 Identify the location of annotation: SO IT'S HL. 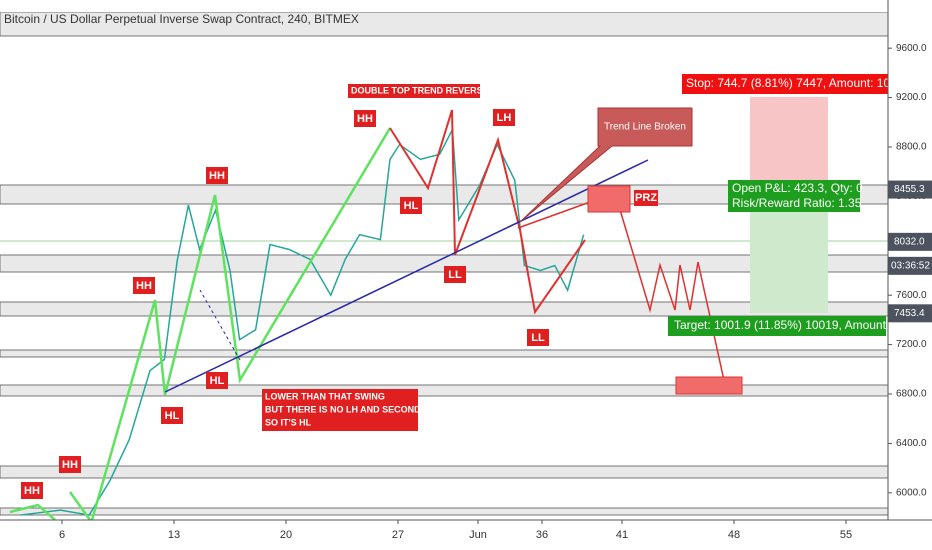
(288, 422).